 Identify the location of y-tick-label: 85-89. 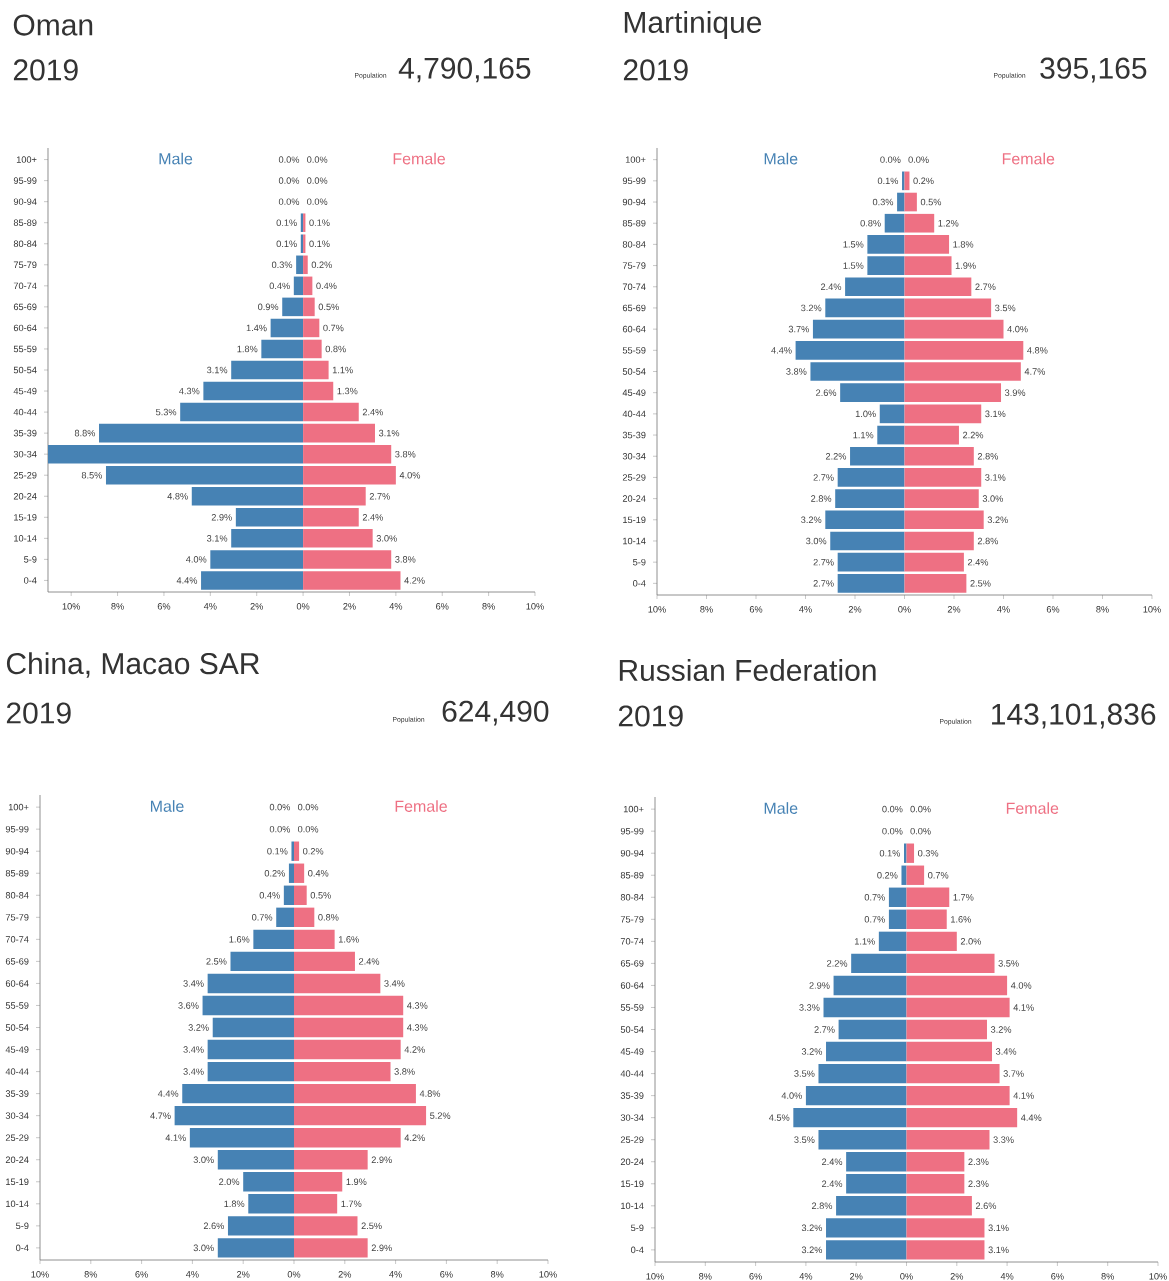
(17, 873).